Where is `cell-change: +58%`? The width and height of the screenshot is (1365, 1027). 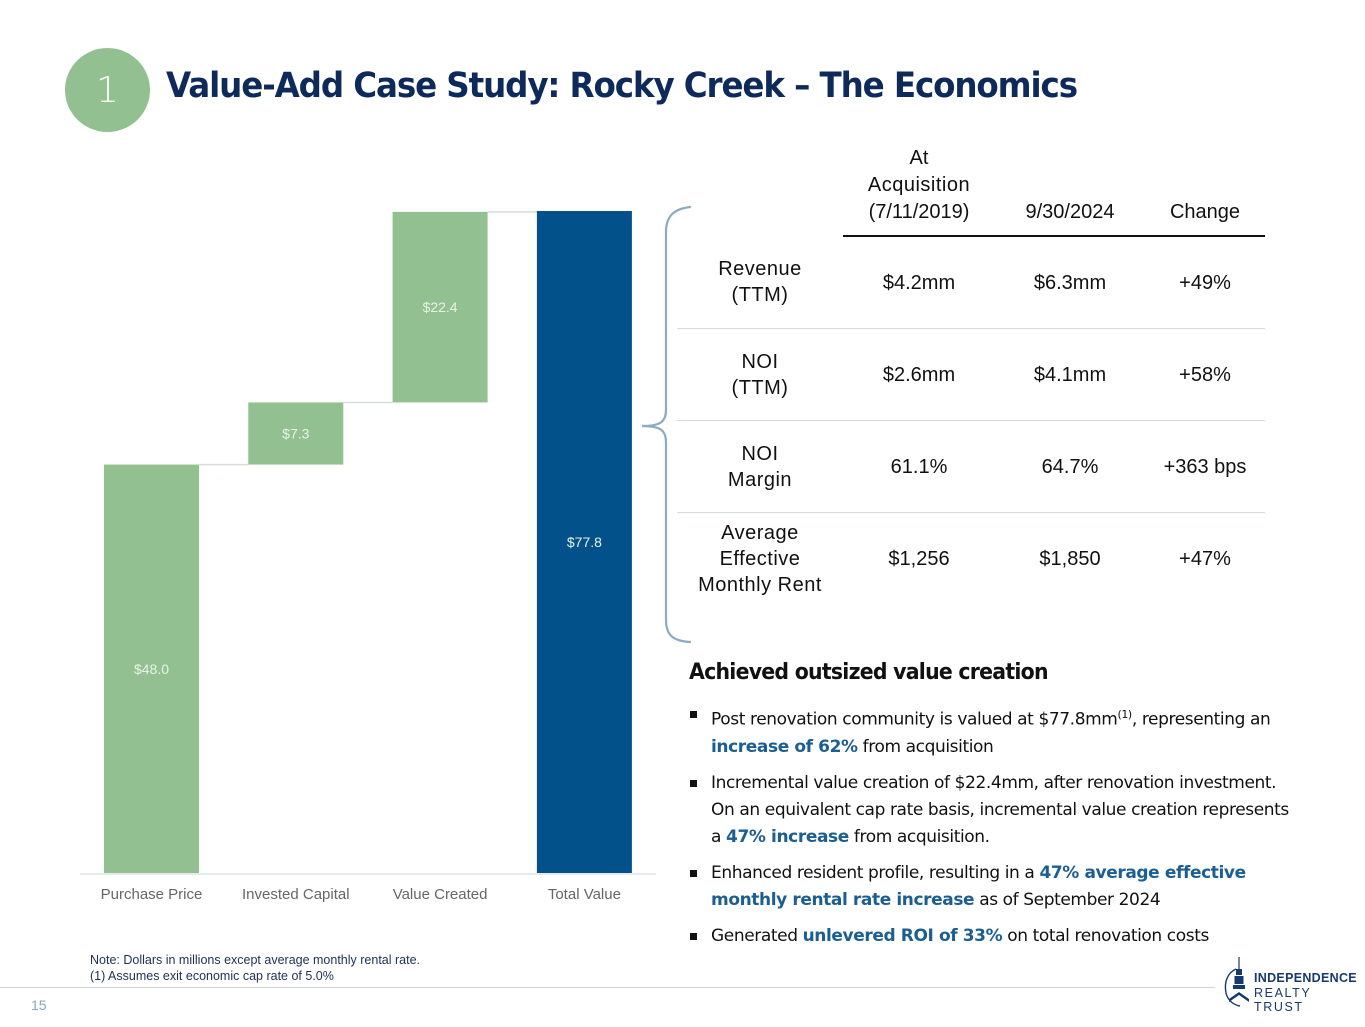 cell-change: +58% is located at coordinates (1205, 374).